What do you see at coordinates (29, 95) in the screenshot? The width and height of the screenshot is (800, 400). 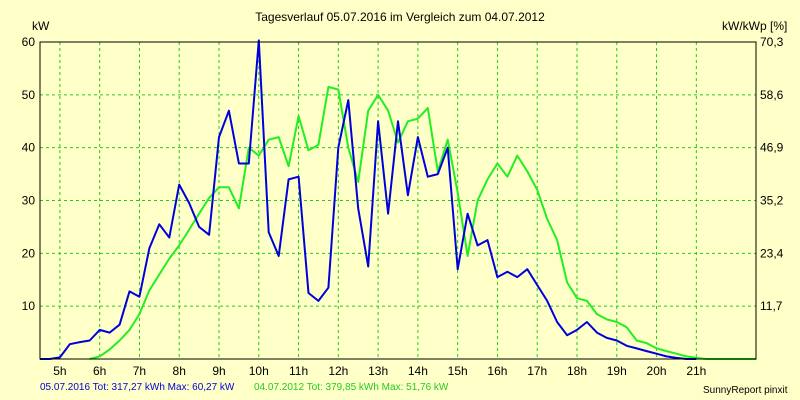 I see `y-tick-label: 50` at bounding box center [29, 95].